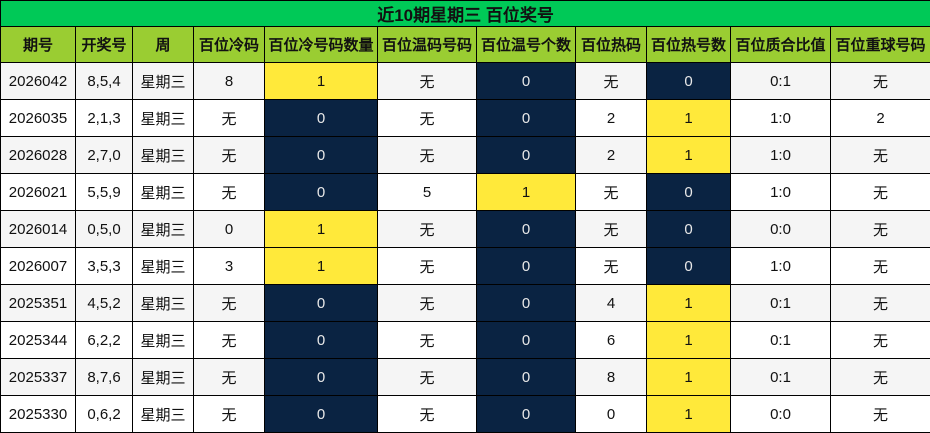 This screenshot has width=930, height=433. Describe the element at coordinates (104, 414) in the screenshot. I see `table-cell: 0,6,2` at that location.